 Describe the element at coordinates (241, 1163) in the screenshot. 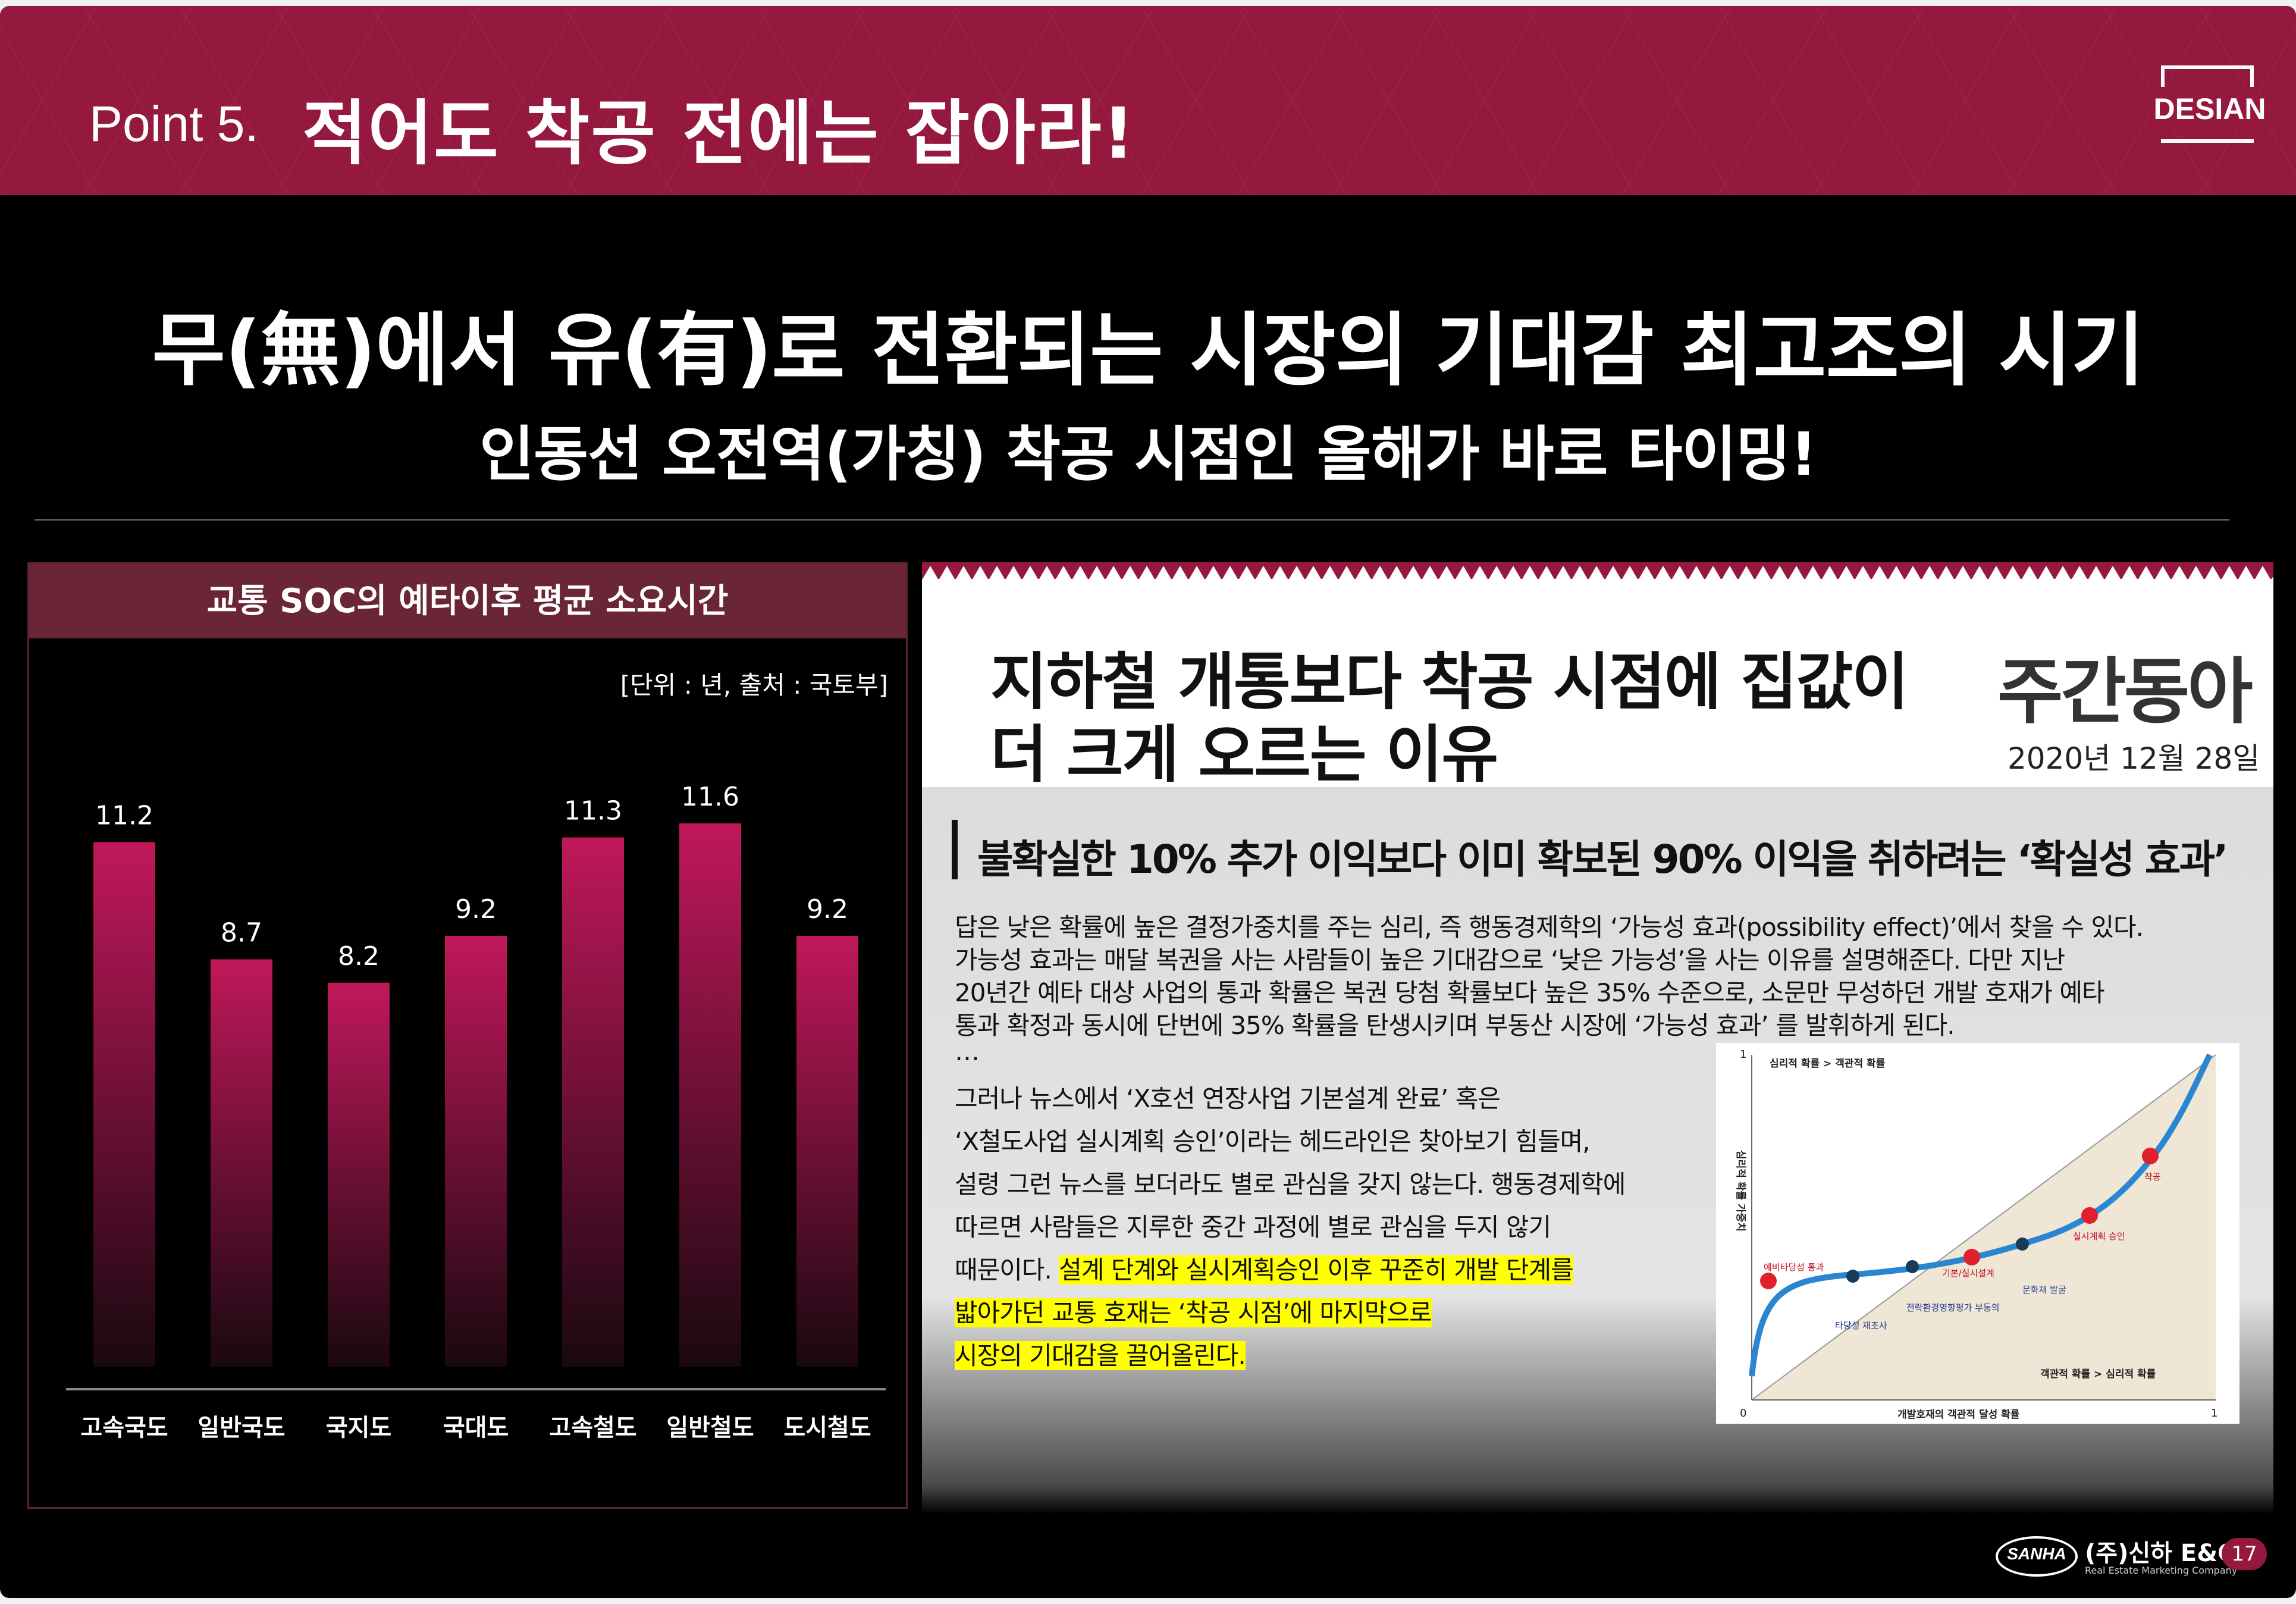

I see `bar-일반국도` at that location.